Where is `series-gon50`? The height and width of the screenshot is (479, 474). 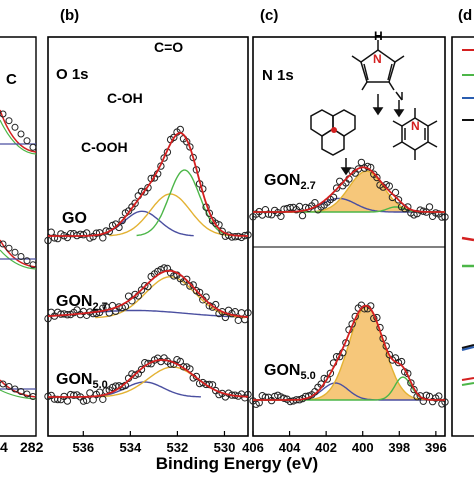 series-gon50 is located at coordinates (349, 354).